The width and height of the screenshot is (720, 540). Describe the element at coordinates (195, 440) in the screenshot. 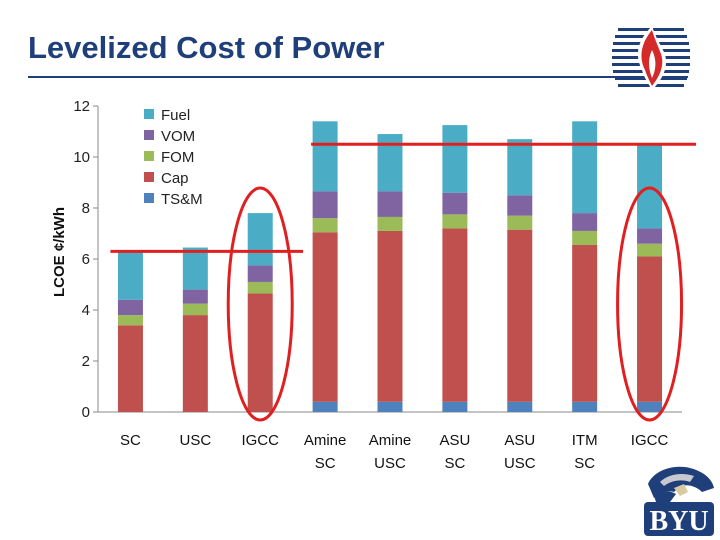

I see `category-label: USC` at that location.